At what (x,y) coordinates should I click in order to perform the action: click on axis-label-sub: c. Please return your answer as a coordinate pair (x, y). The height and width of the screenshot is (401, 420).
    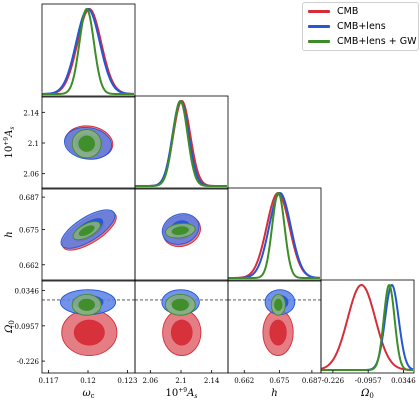
    Looking at the image, I should click on (93, 396).